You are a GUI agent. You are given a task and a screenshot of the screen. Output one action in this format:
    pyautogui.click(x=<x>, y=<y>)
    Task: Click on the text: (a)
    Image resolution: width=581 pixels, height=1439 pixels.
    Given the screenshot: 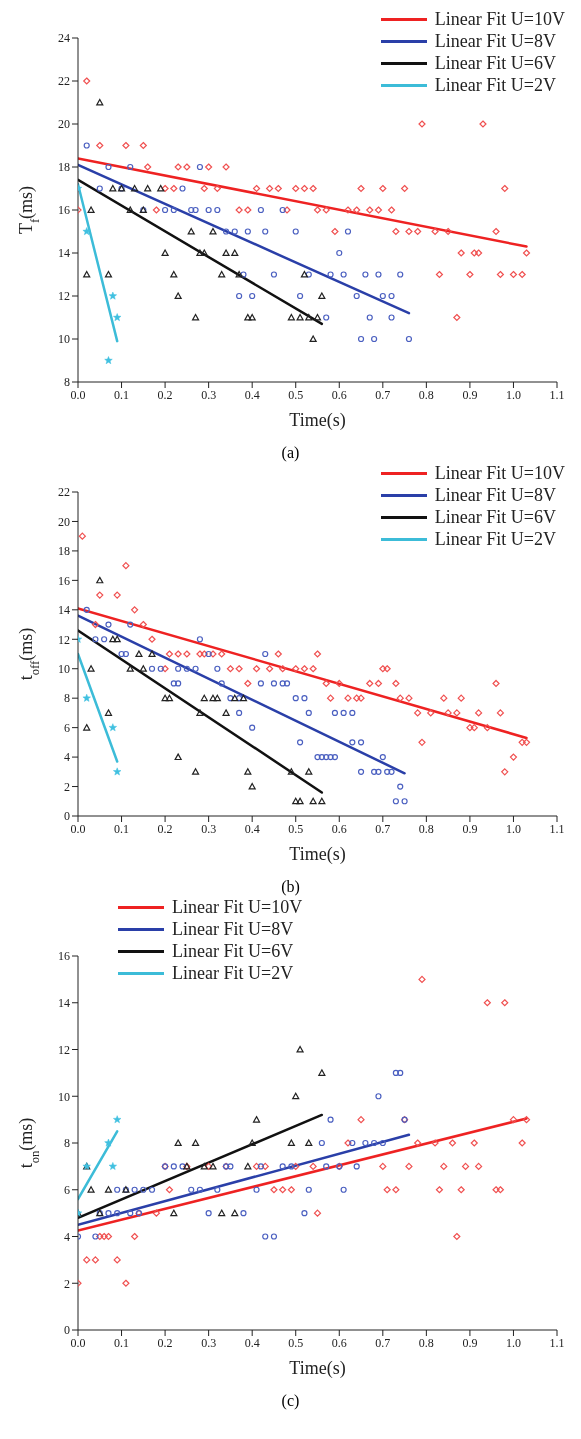 What is the action you would take?
    pyautogui.click(x=290, y=453)
    